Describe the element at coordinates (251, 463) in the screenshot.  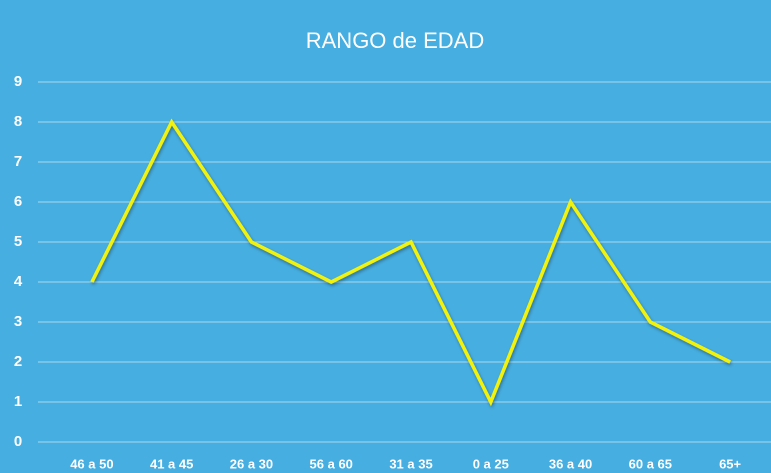
I see `x-tick-label: 26 a 30` at that location.